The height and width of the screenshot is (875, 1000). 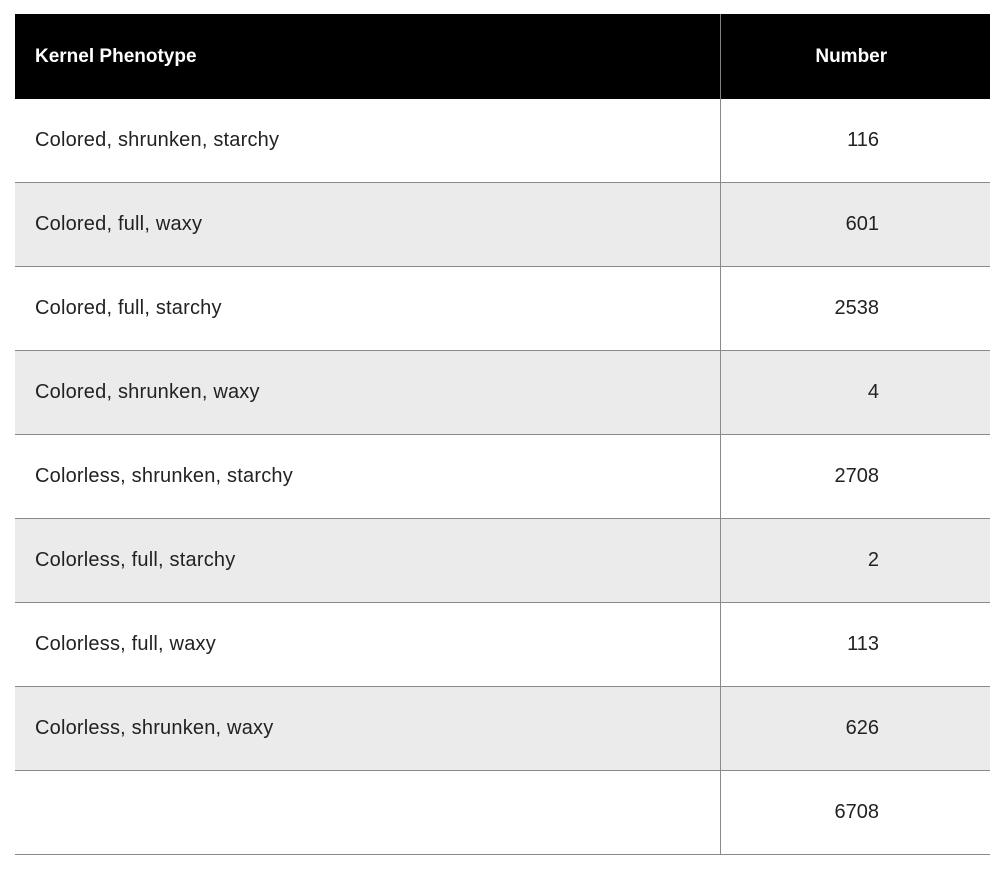 I want to click on table-header: Kernel Phenotype Number, so click(x=502, y=56).